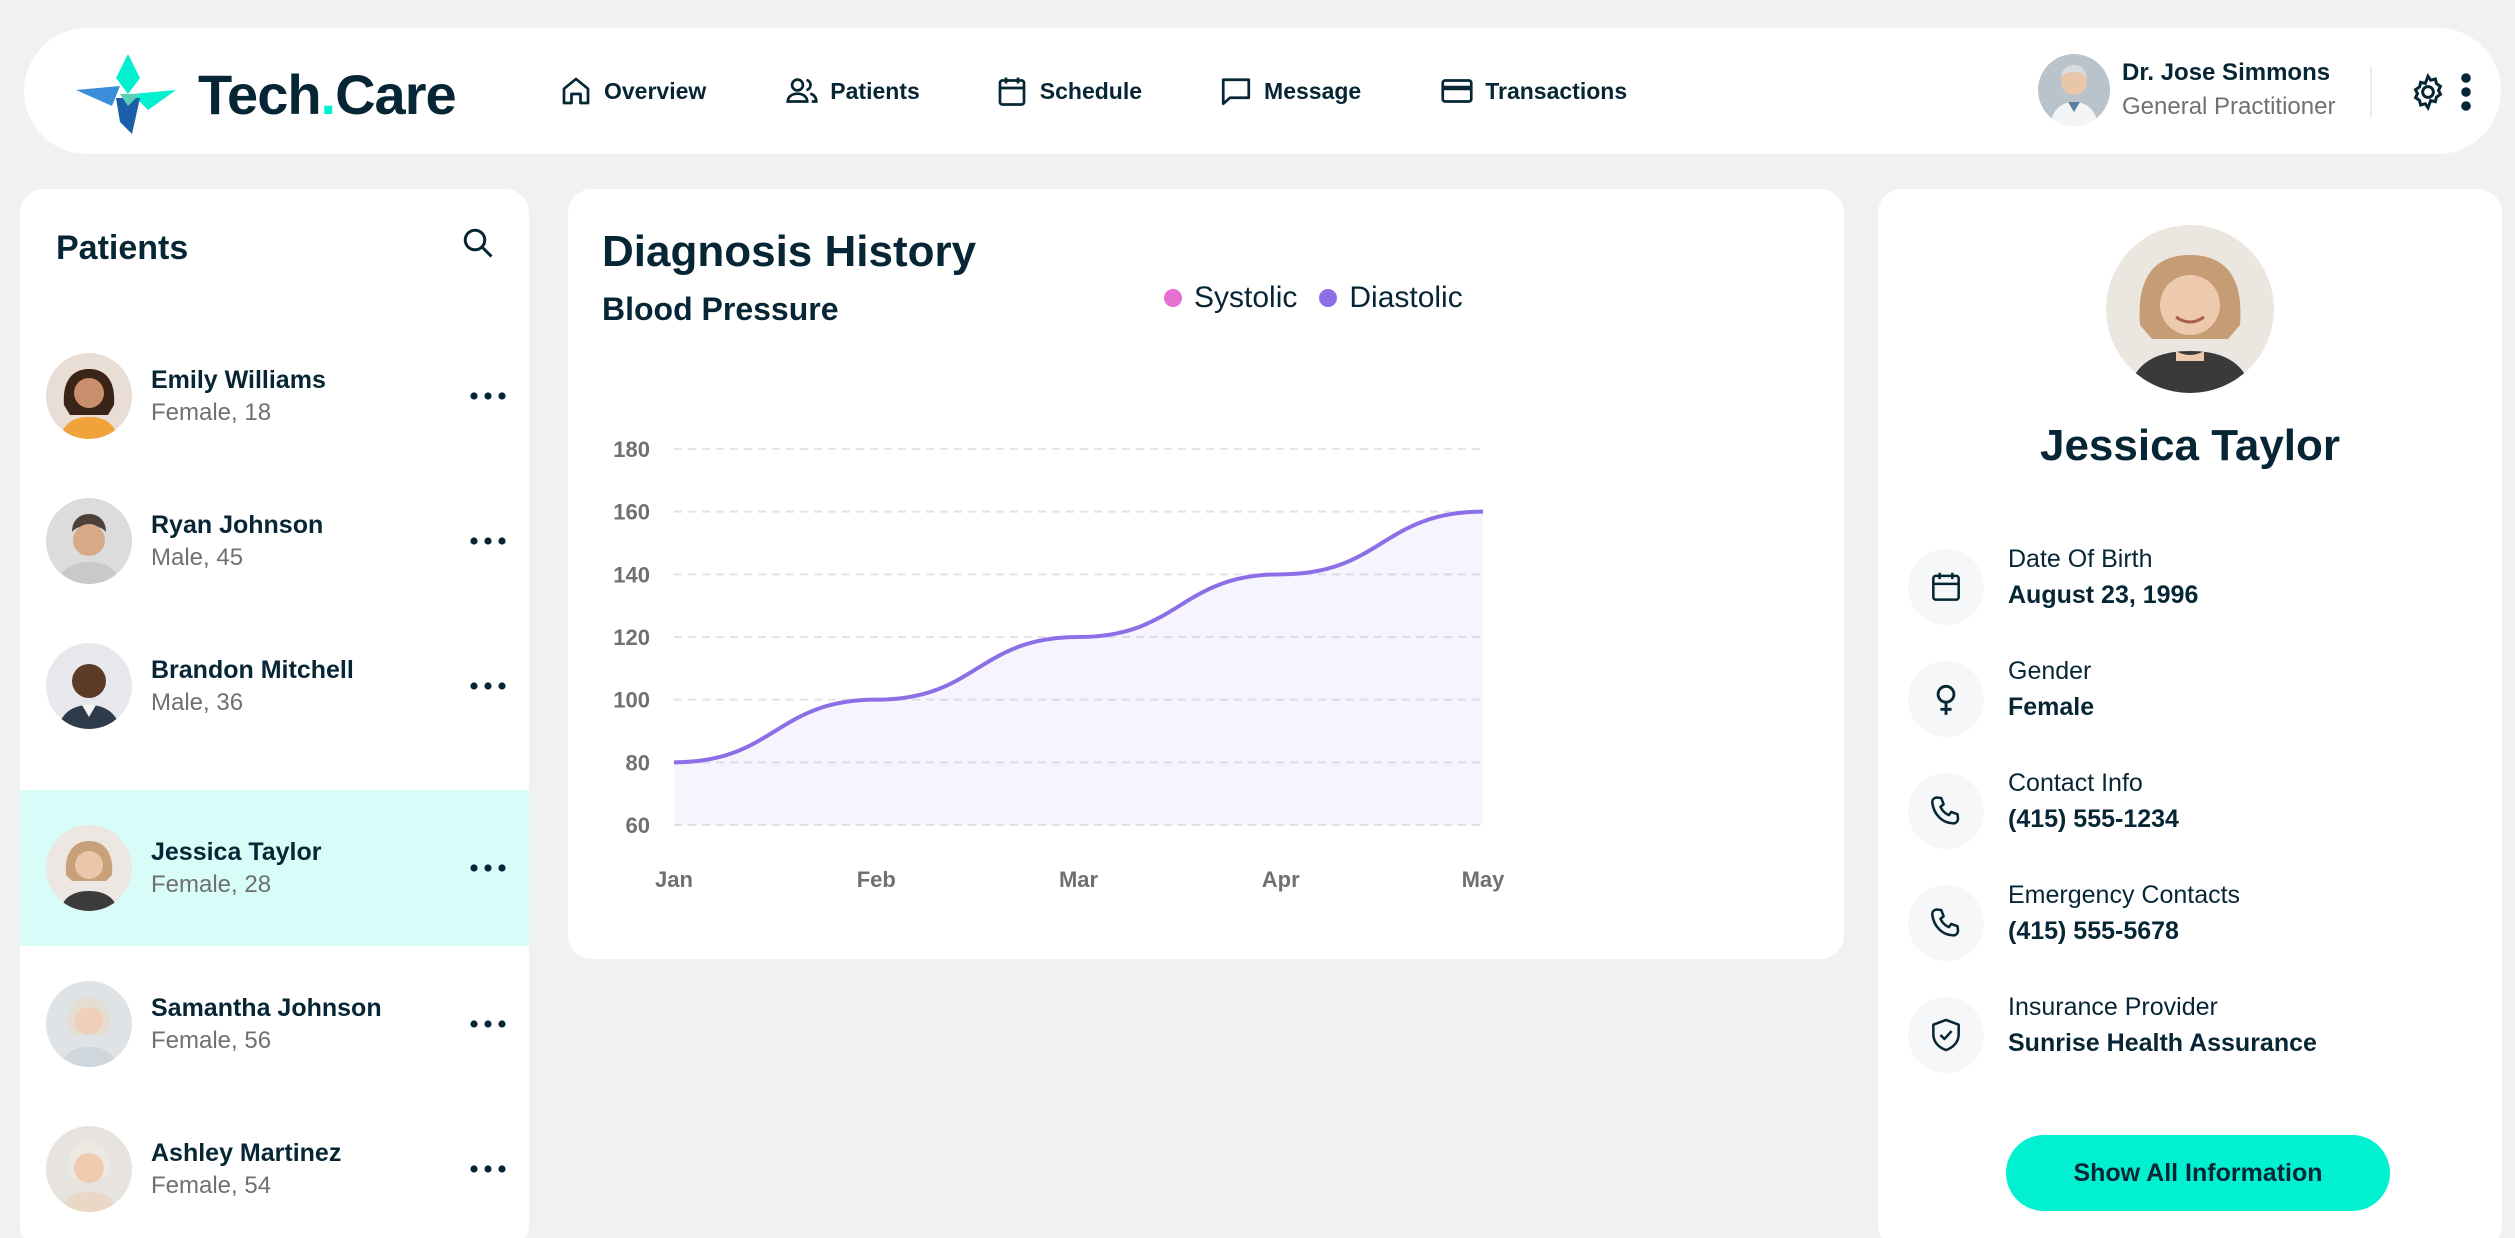 The height and width of the screenshot is (1238, 2515). Describe the element at coordinates (2226, 72) in the screenshot. I see `doctor-name: Dr. Jose Simmons` at that location.